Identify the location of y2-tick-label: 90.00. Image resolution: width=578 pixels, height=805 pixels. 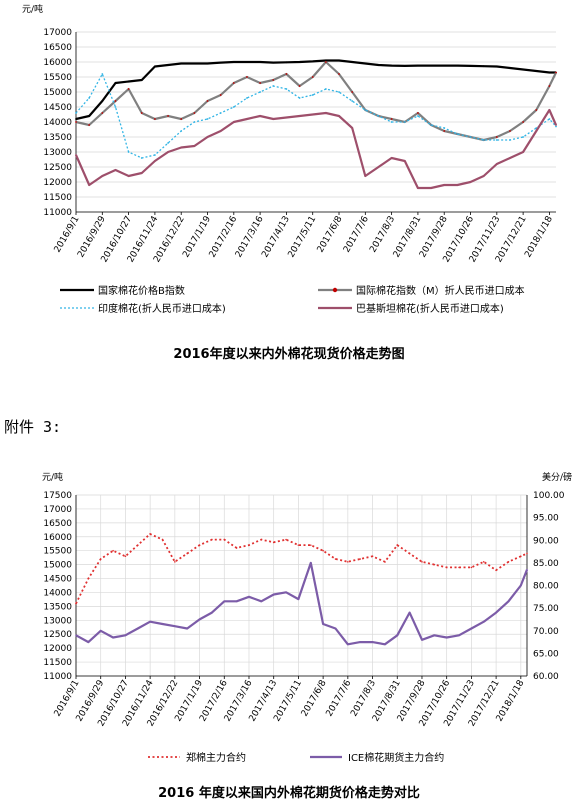
(546, 541).